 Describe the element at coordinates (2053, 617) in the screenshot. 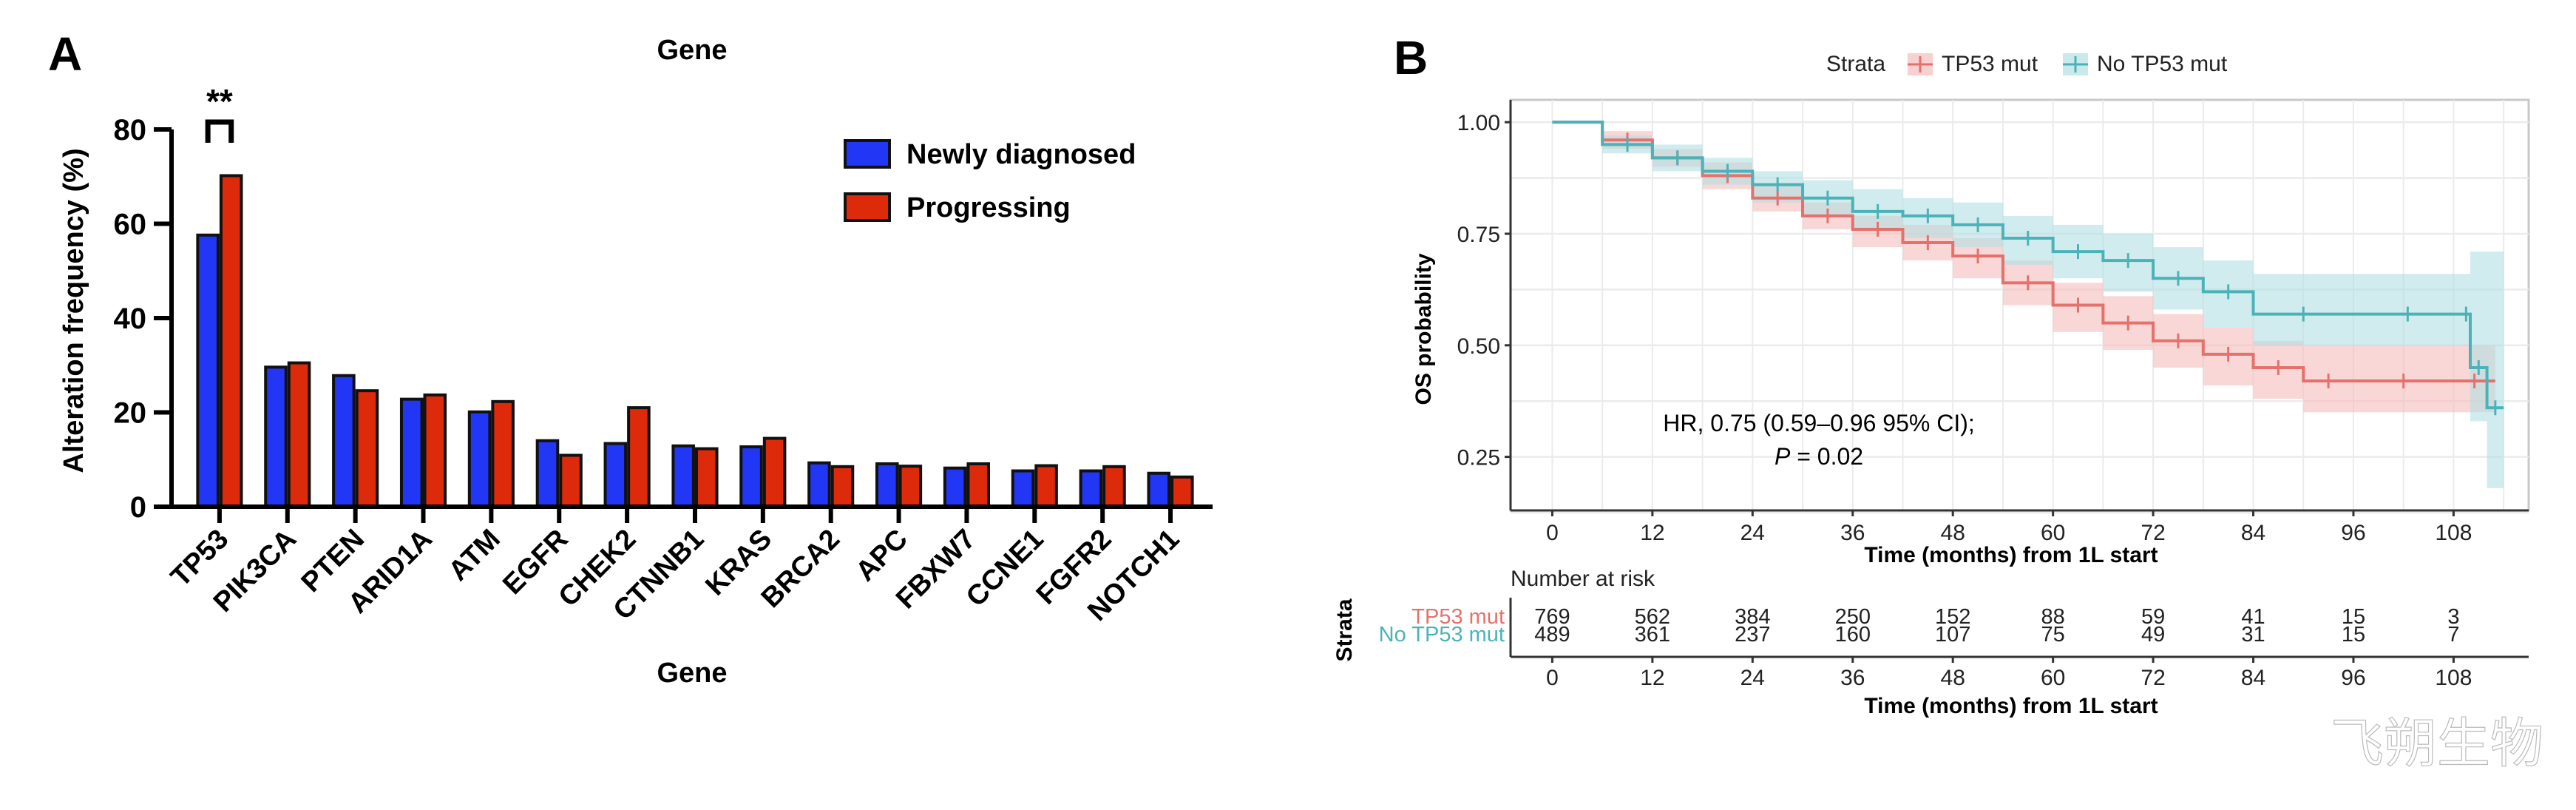

I see `risk-count: 88` at that location.